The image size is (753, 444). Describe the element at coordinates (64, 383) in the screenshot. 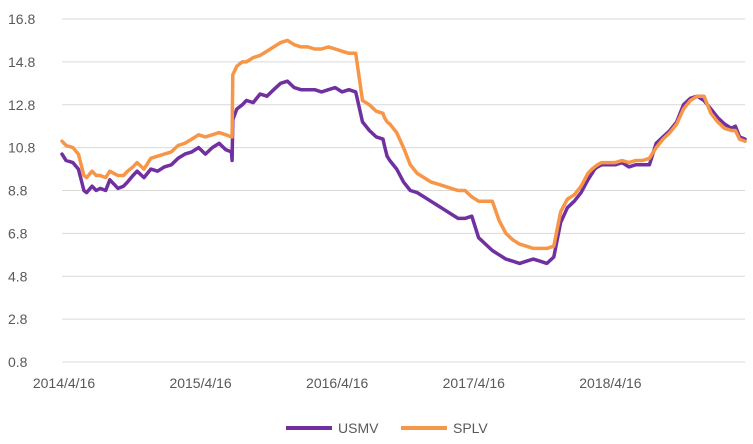

I see `x-tick-label: 2014/4/16` at that location.